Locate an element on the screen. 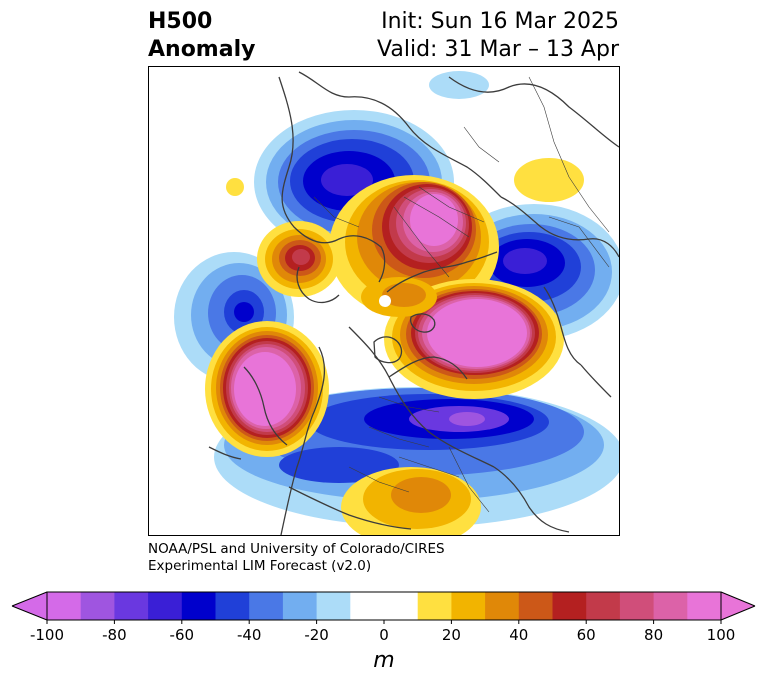 This screenshot has width=768, height=686. colorbar-tick-label: 40 is located at coordinates (519, 635).